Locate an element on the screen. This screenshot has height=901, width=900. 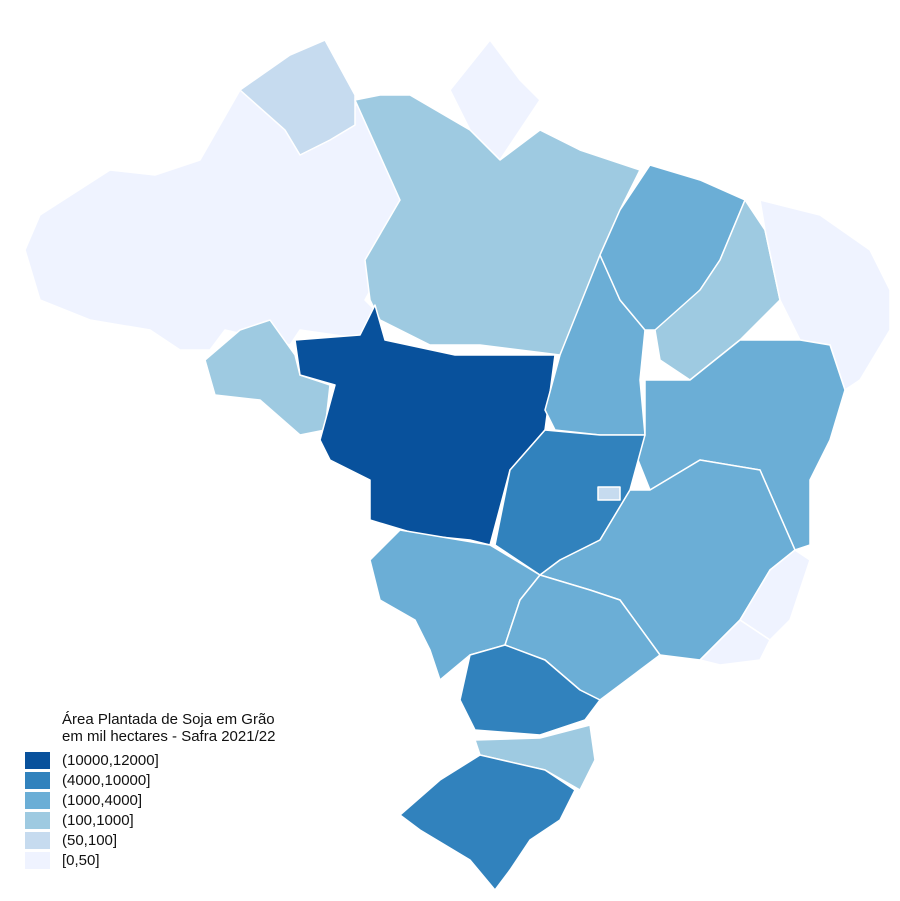
legend-label: [0,50] is located at coordinates (81, 860).